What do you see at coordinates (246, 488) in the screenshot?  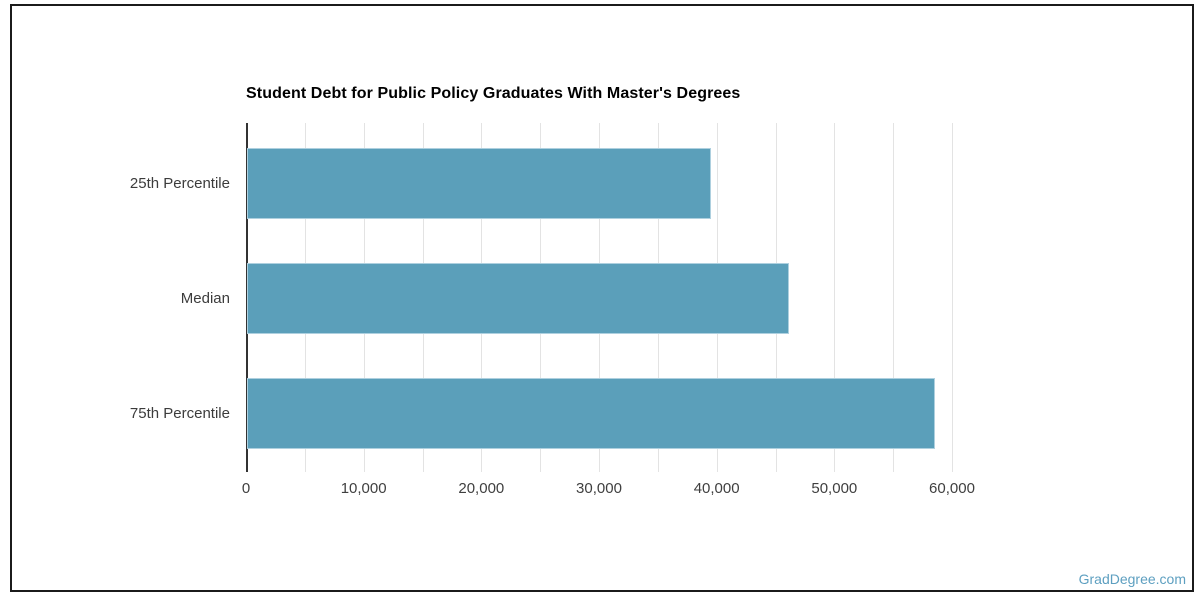 I see `x-tick-label: 0` at bounding box center [246, 488].